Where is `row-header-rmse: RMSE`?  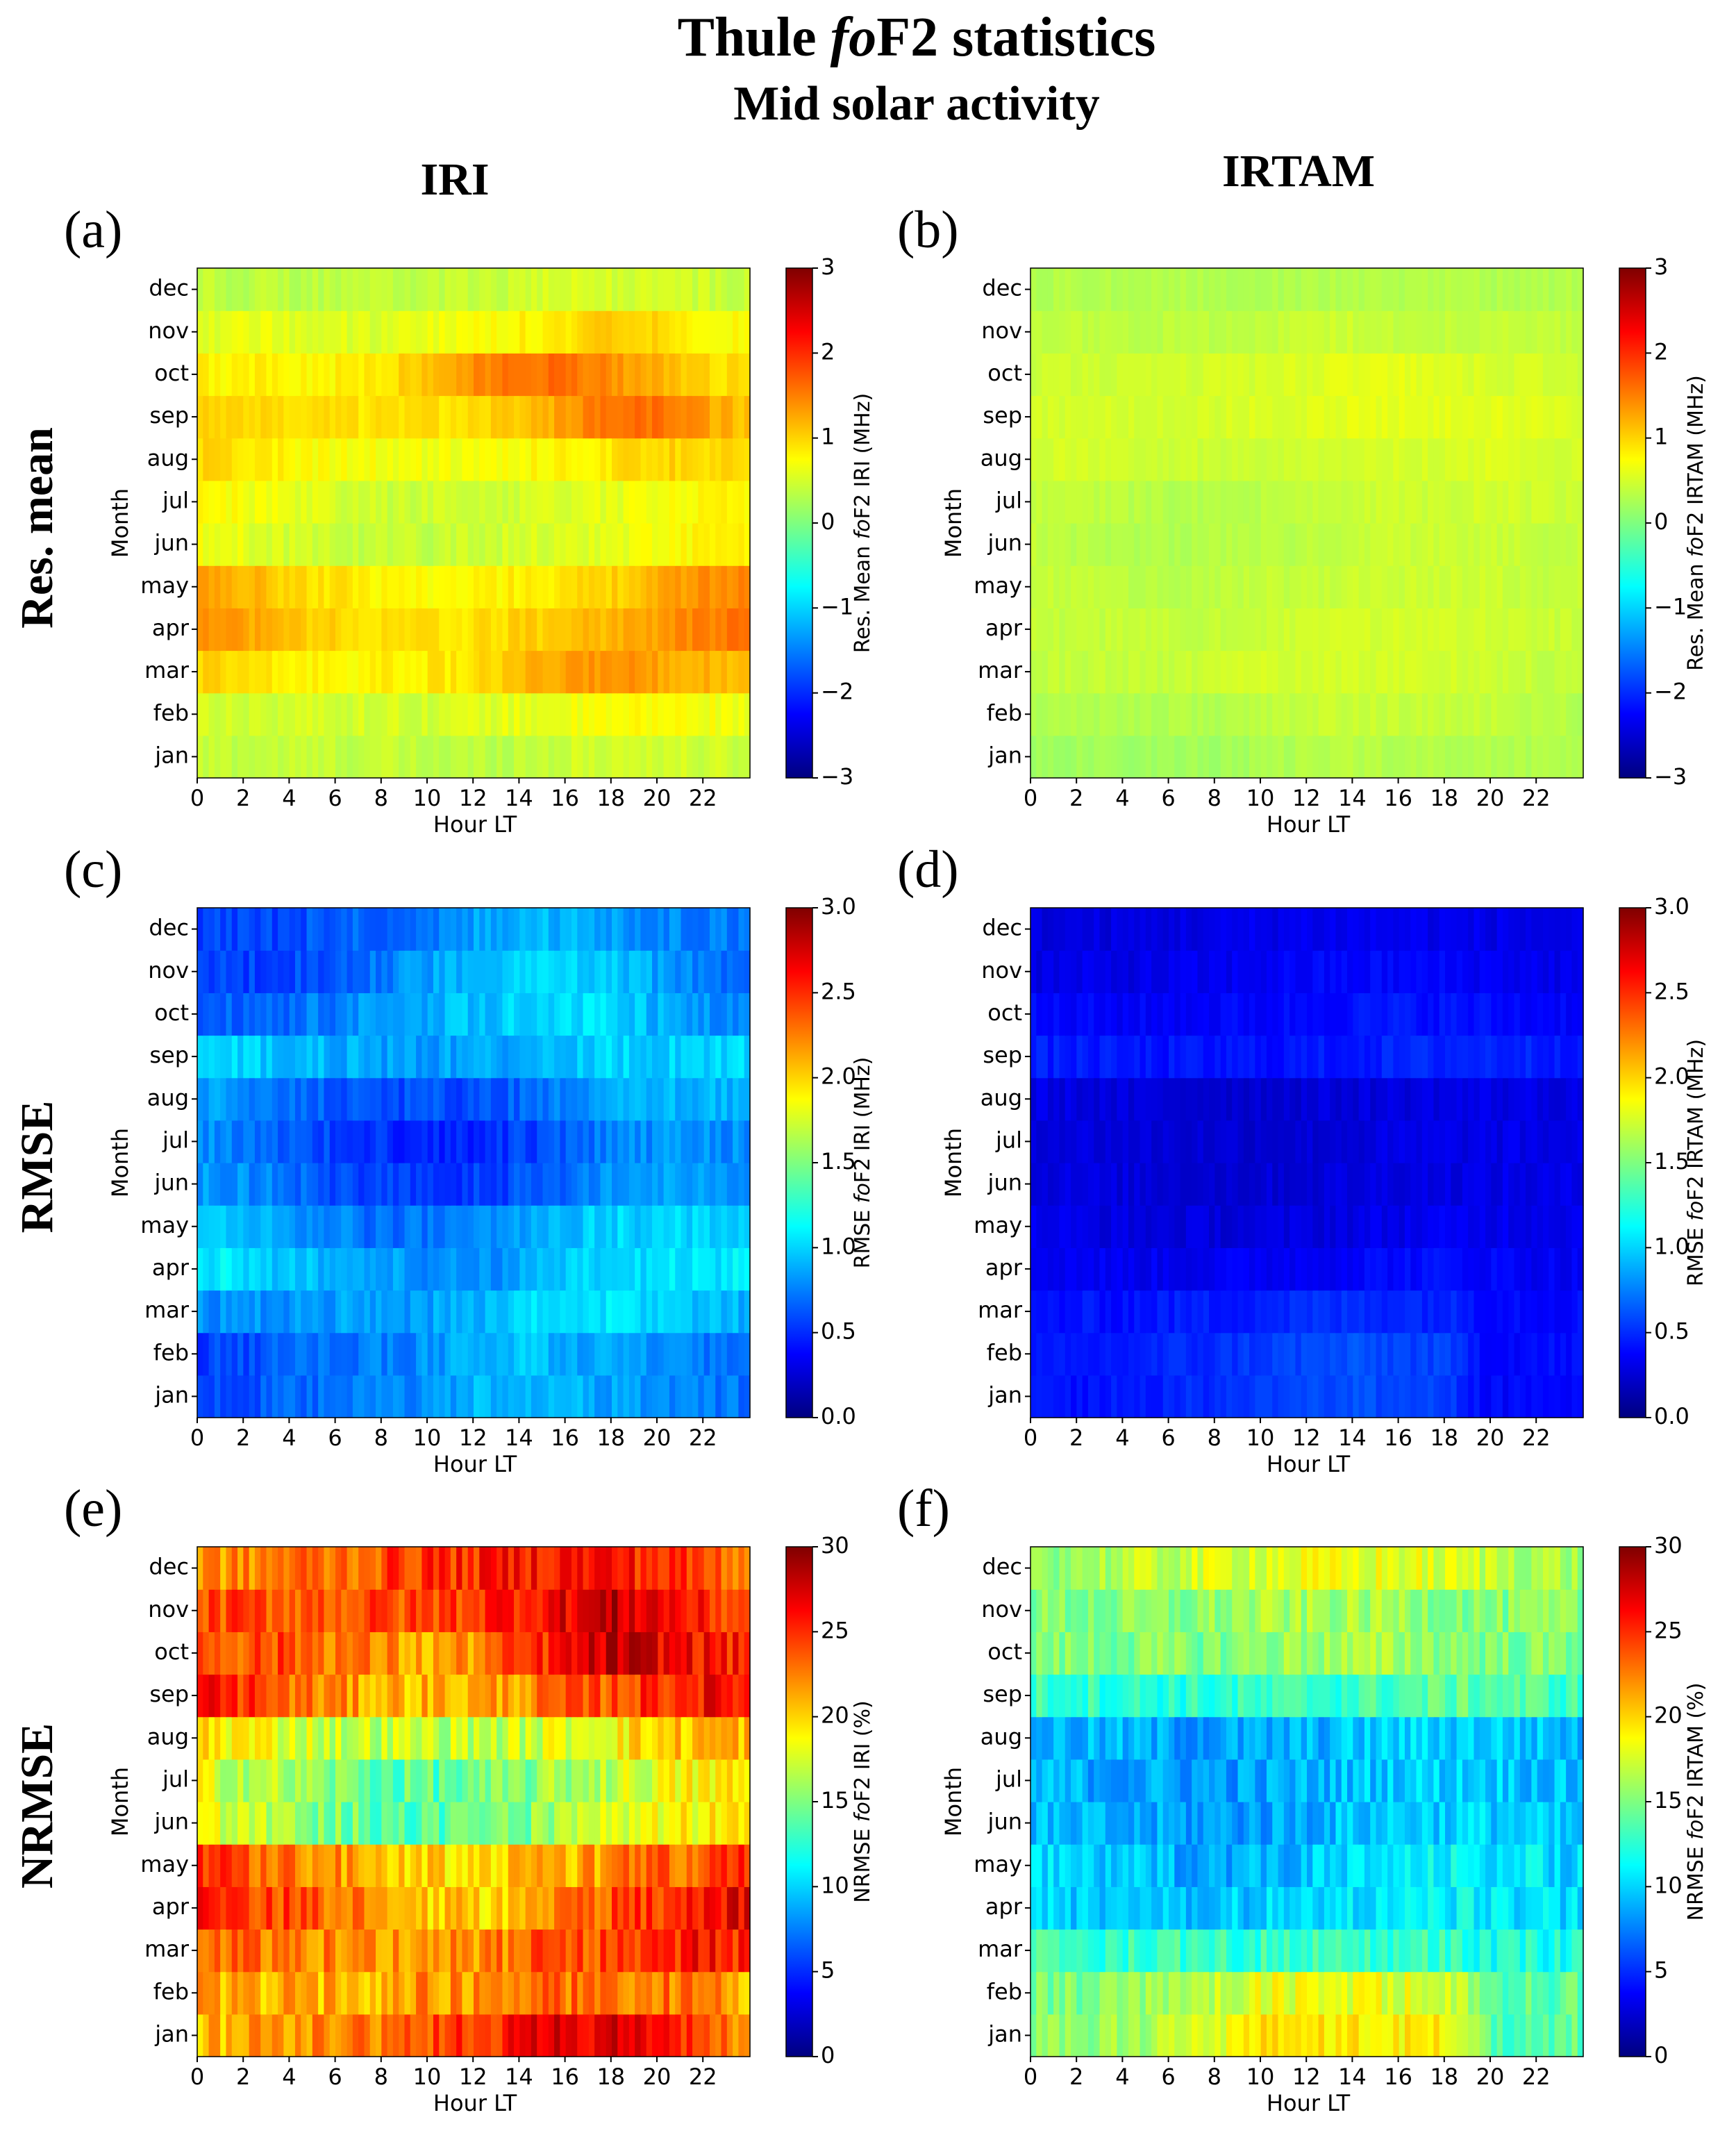
row-header-rmse: RMSE is located at coordinates (37, 1167).